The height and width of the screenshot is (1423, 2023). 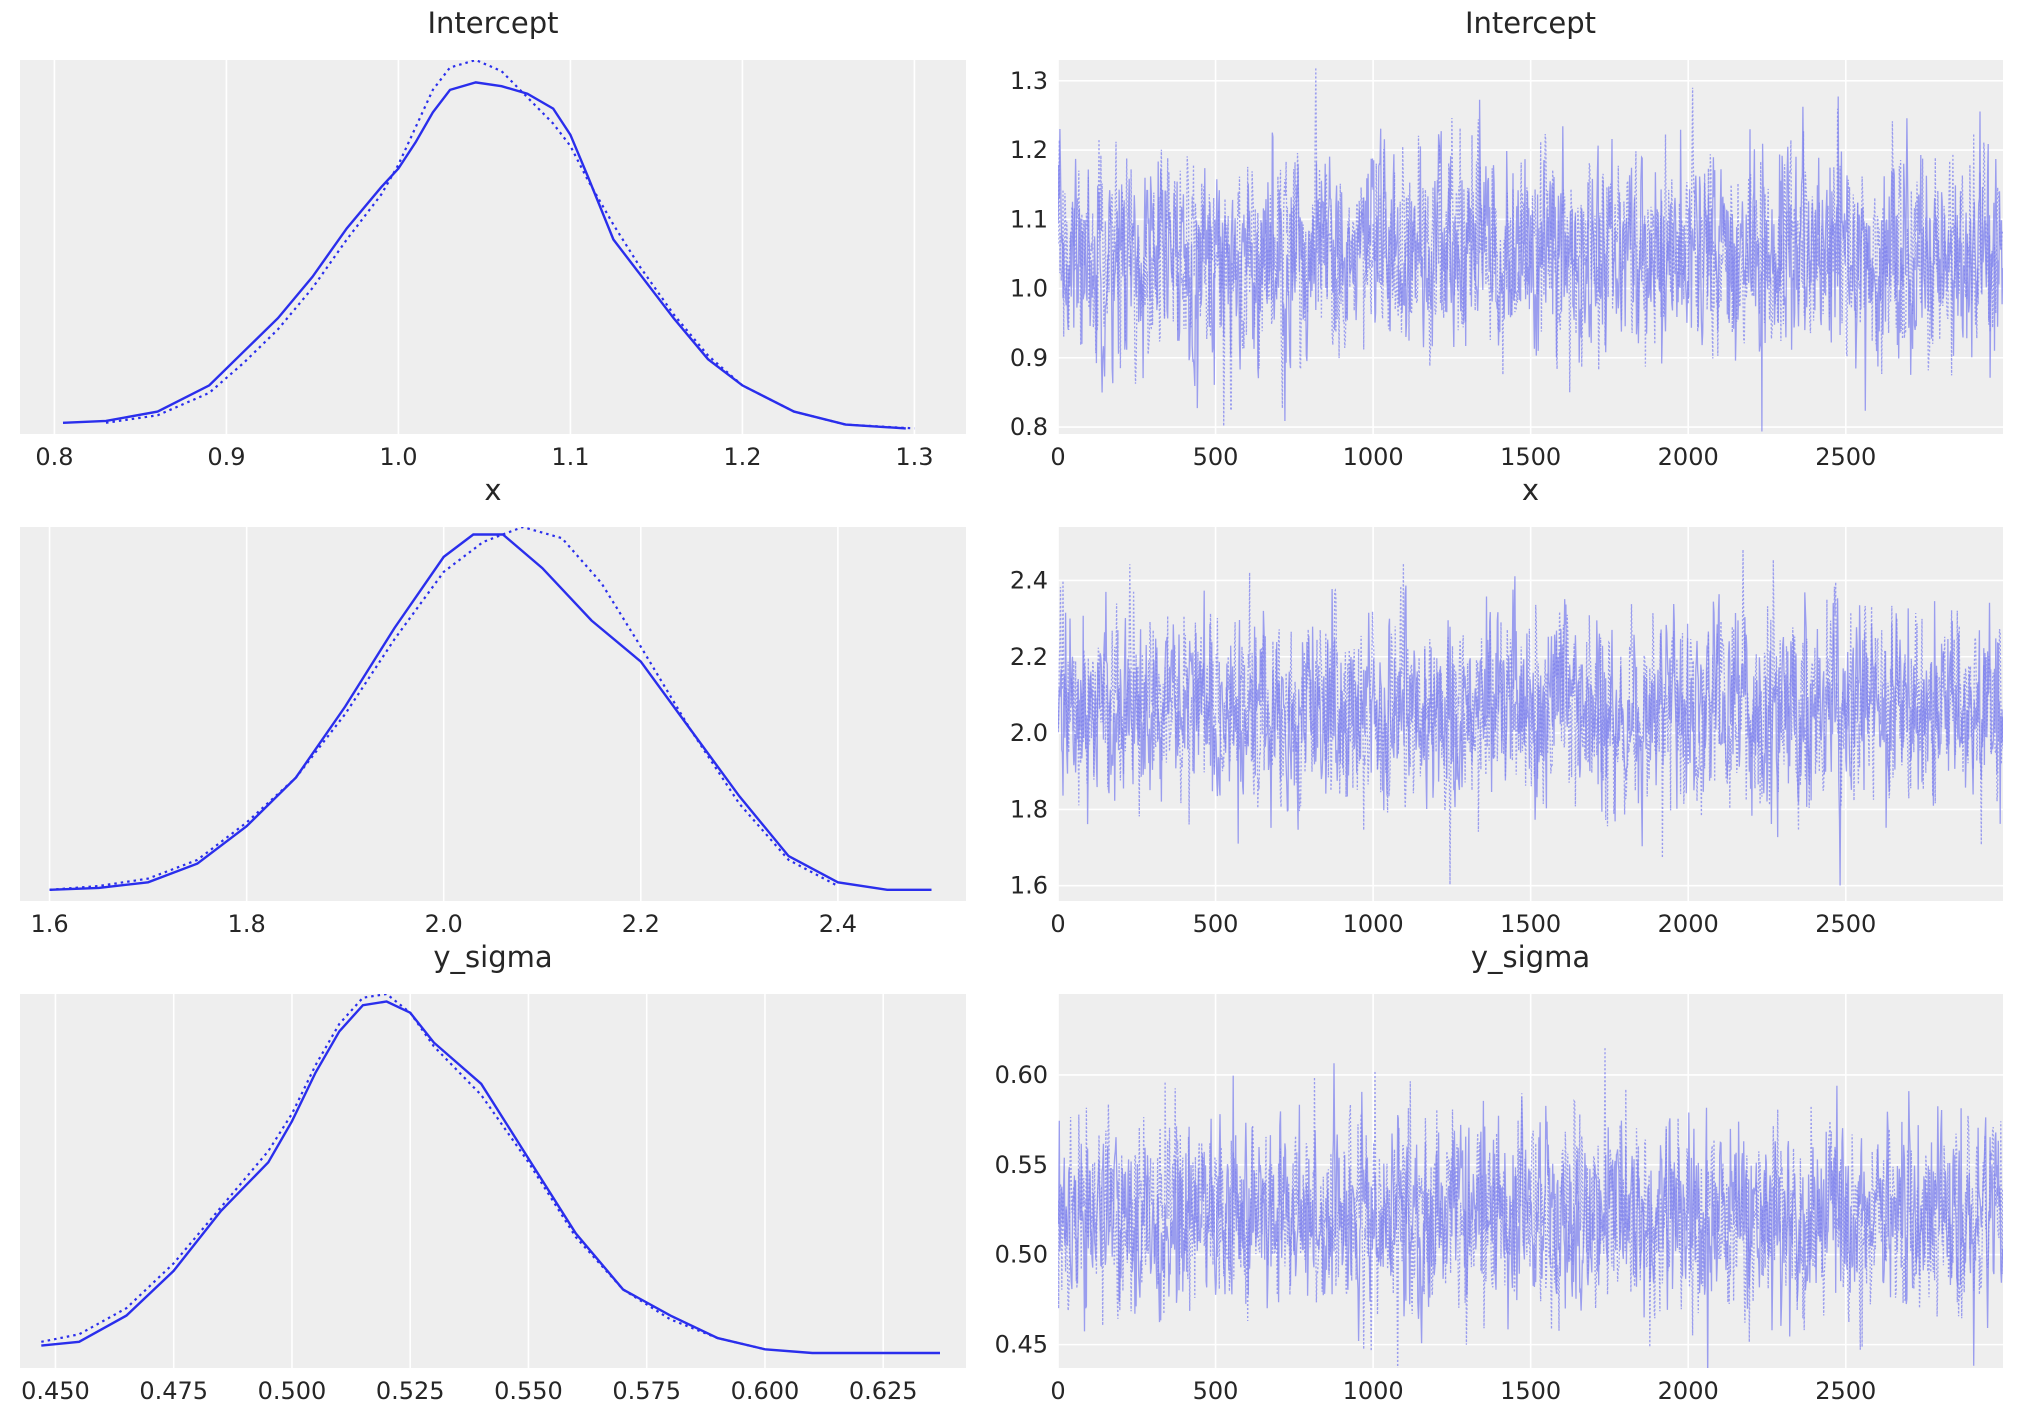 I want to click on x-tick-label: 0.9, so click(x=226, y=457).